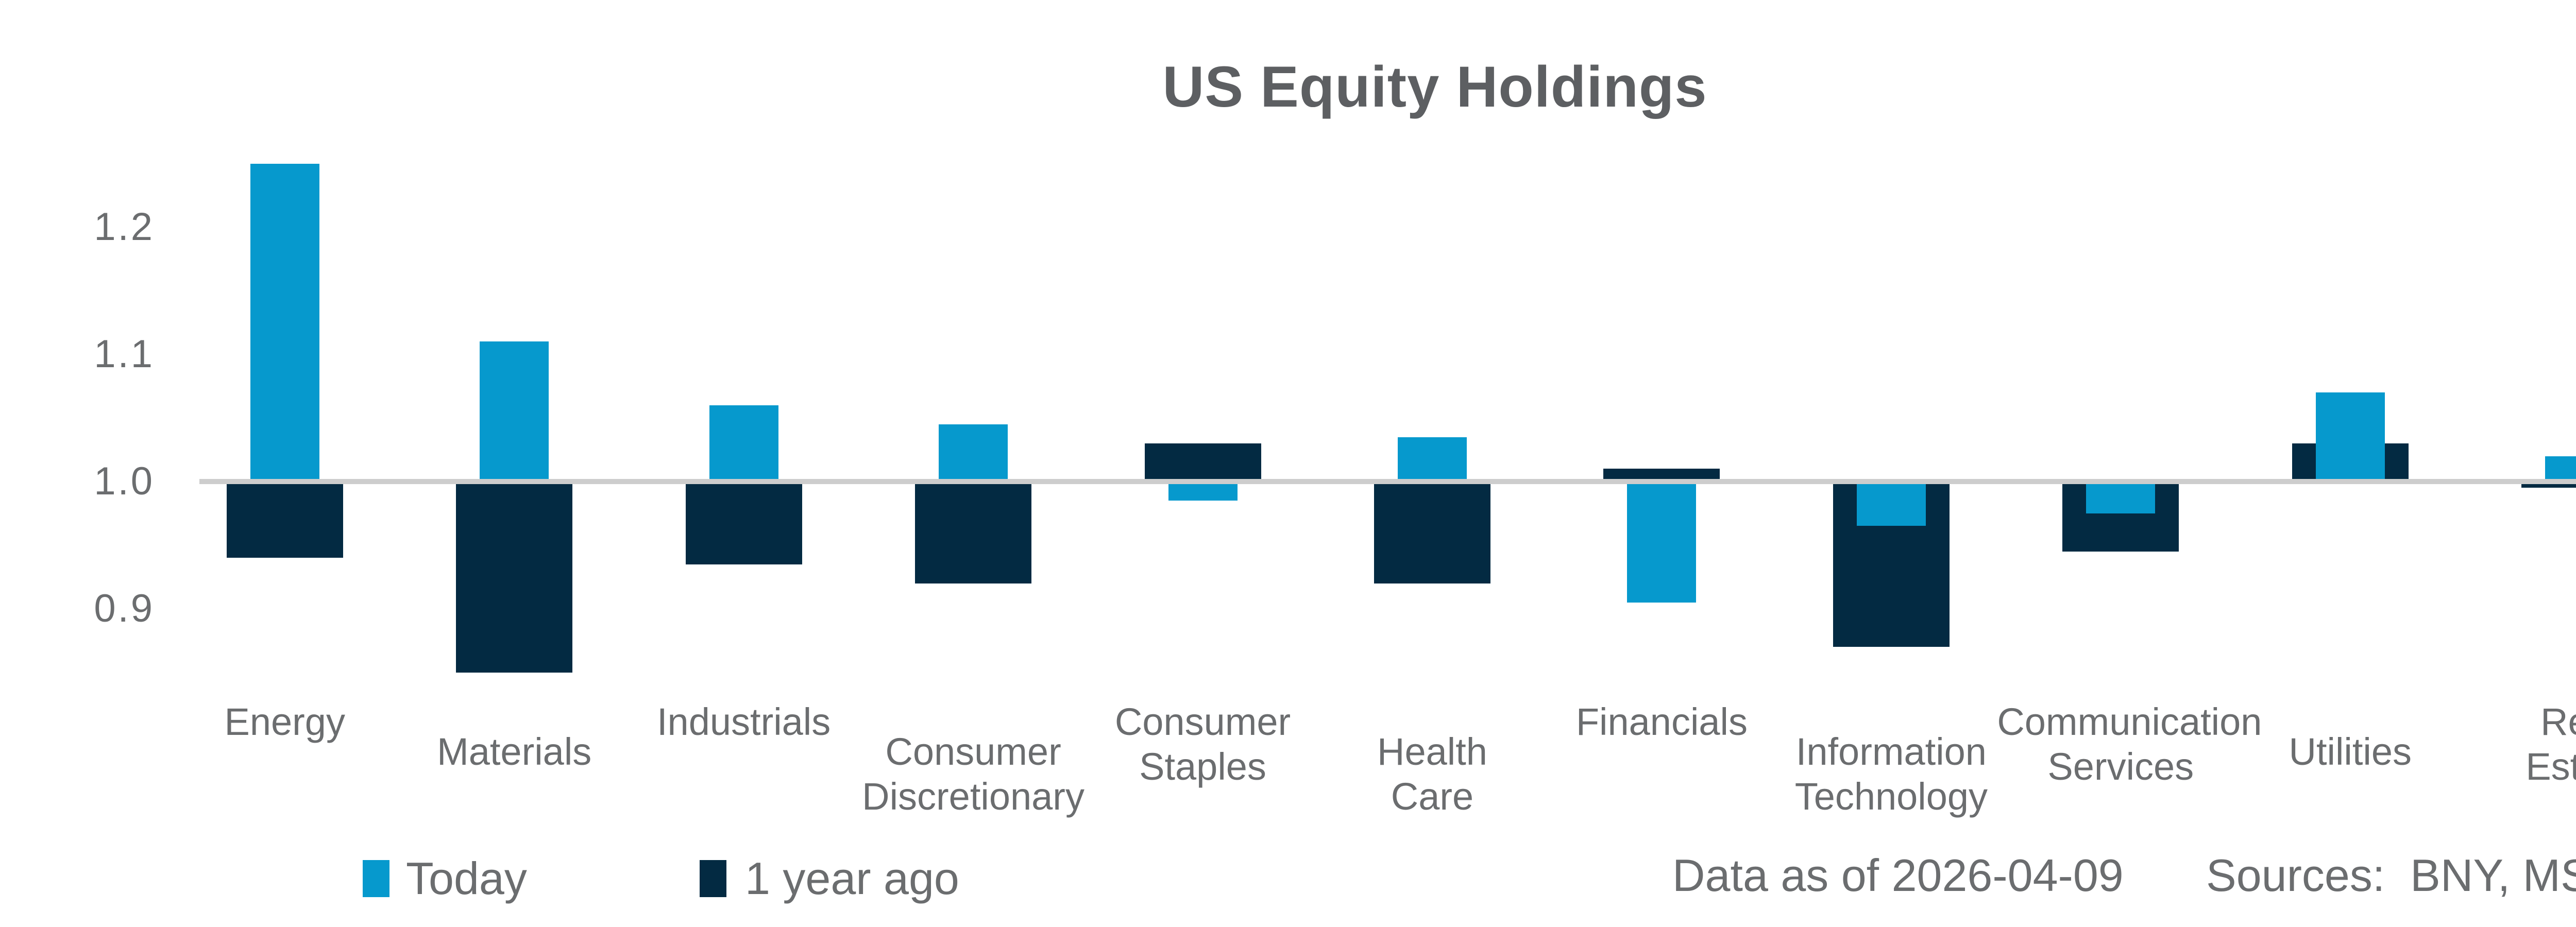 This screenshot has width=2576, height=927. What do you see at coordinates (124, 608) in the screenshot?
I see `y-axis-tick-label-0.9: 0.9` at bounding box center [124, 608].